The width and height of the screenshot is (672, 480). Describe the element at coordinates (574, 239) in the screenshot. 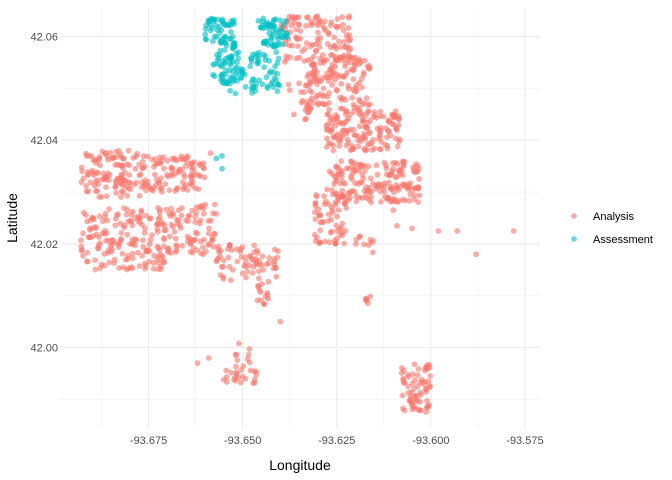

I see `legend-key-assessment` at that location.